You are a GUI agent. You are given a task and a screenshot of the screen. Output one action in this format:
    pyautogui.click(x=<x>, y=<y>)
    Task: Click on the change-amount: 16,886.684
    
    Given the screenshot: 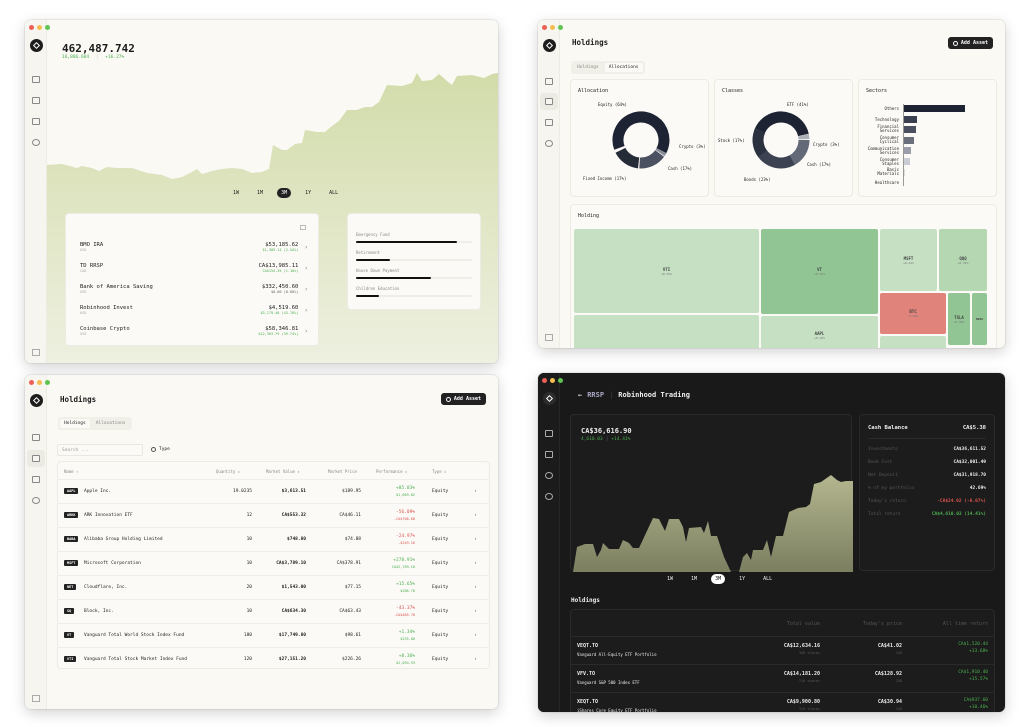 What is the action you would take?
    pyautogui.click(x=76, y=57)
    